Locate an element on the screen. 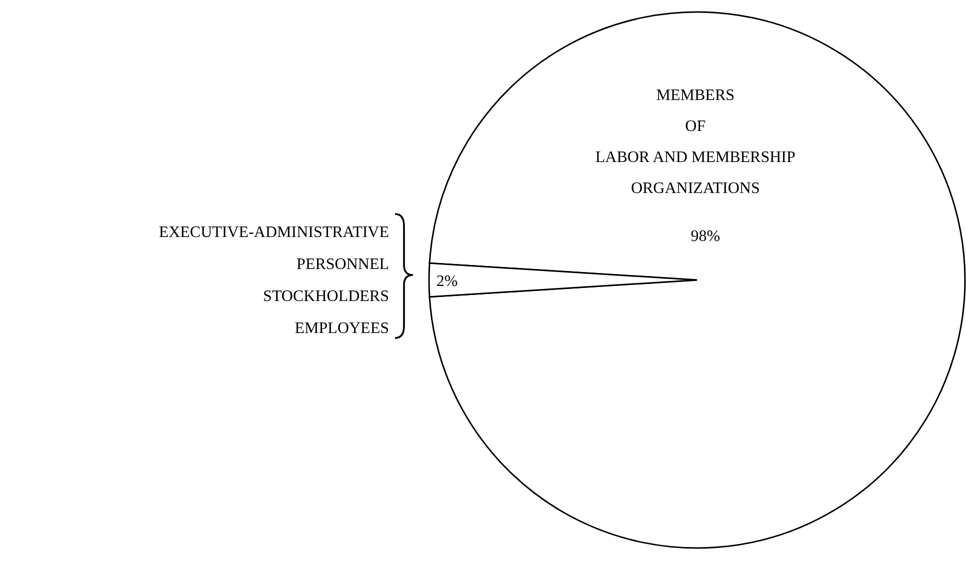 Image resolution: width=966 pixels, height=561 pixels. data-label: 2% is located at coordinates (447, 281).